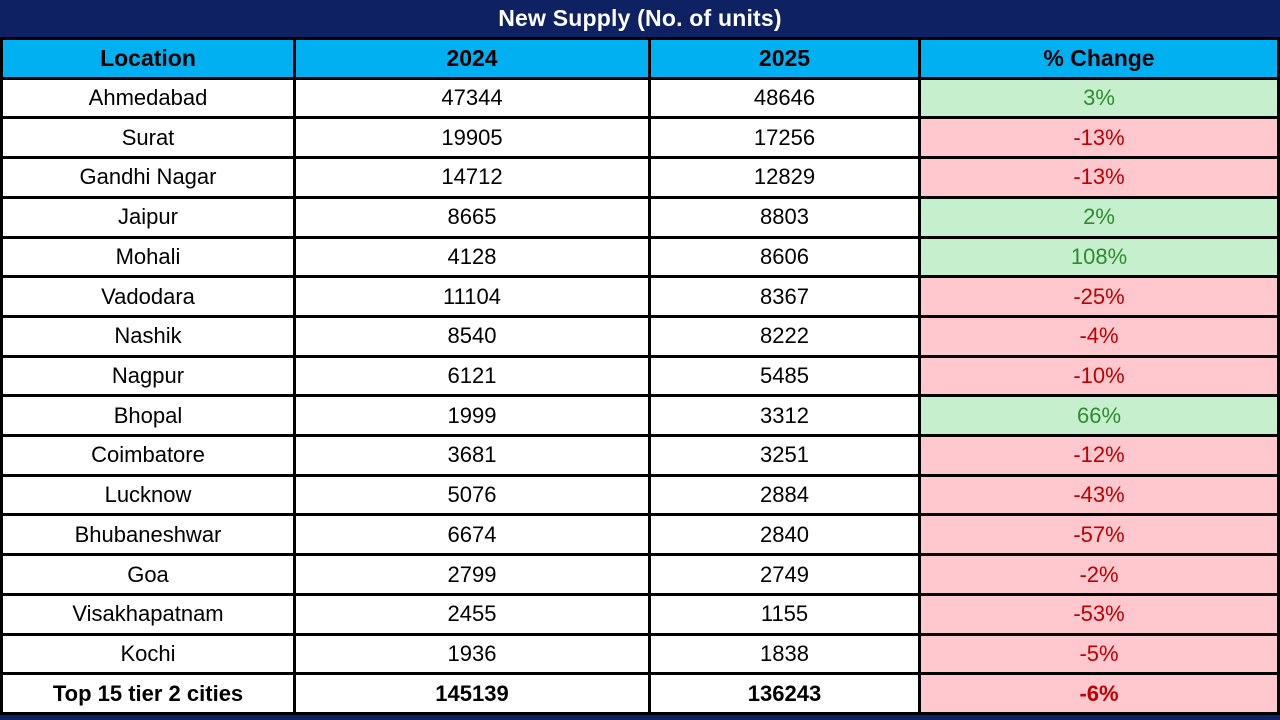  I want to click on value-2024-cell: 14712, so click(472, 177).